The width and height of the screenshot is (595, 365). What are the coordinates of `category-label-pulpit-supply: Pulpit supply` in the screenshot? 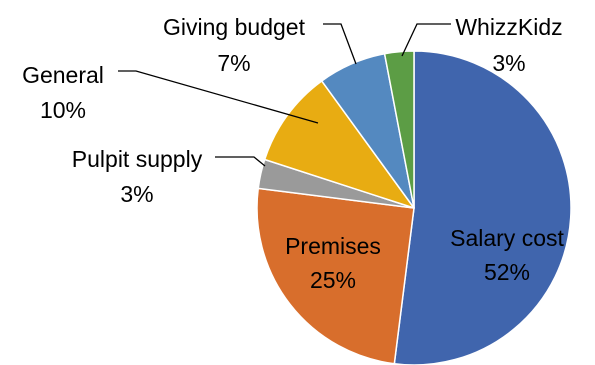 It's located at (137, 159).